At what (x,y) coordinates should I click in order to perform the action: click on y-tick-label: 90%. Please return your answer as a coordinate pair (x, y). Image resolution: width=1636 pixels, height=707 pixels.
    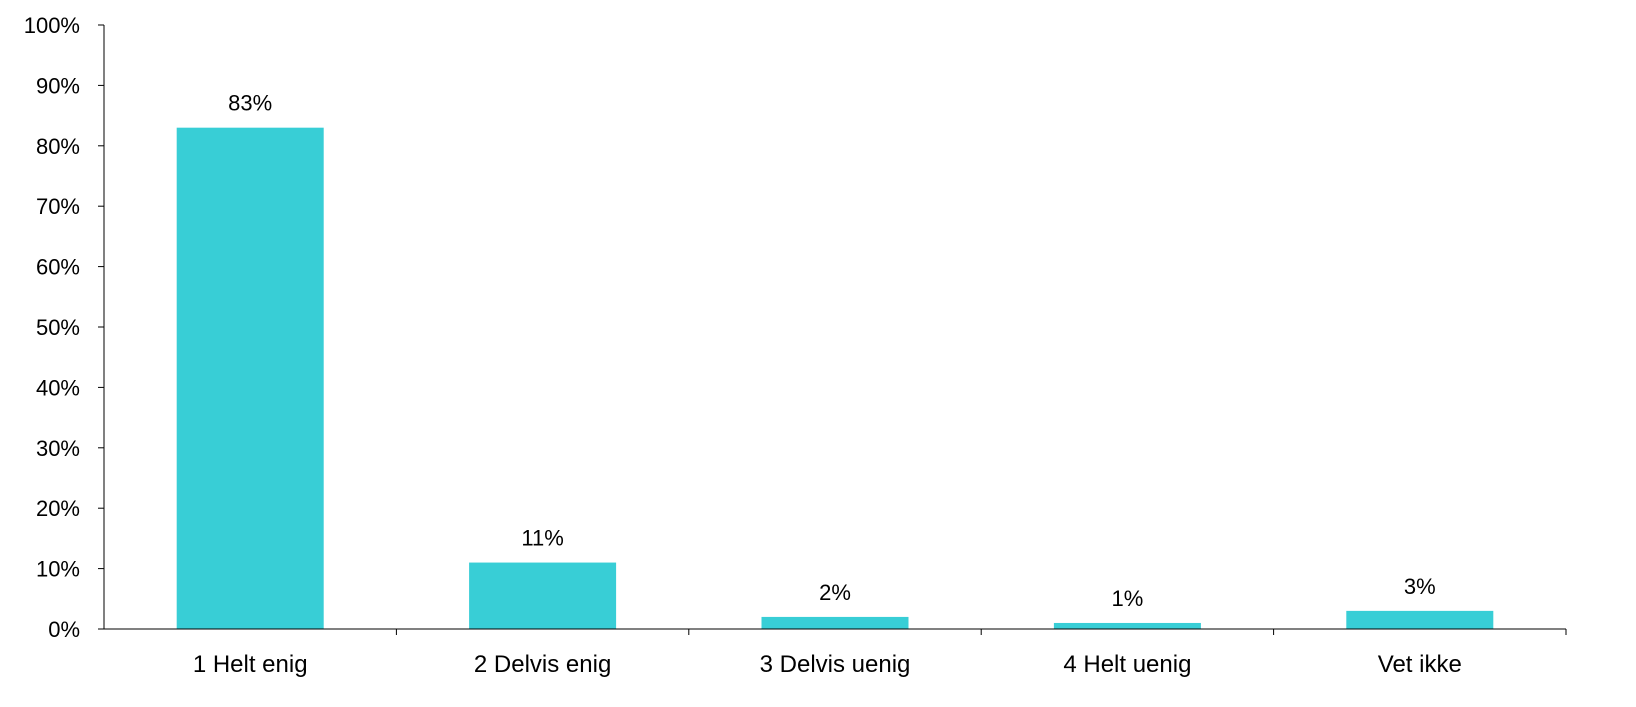
    Looking at the image, I should click on (58, 85).